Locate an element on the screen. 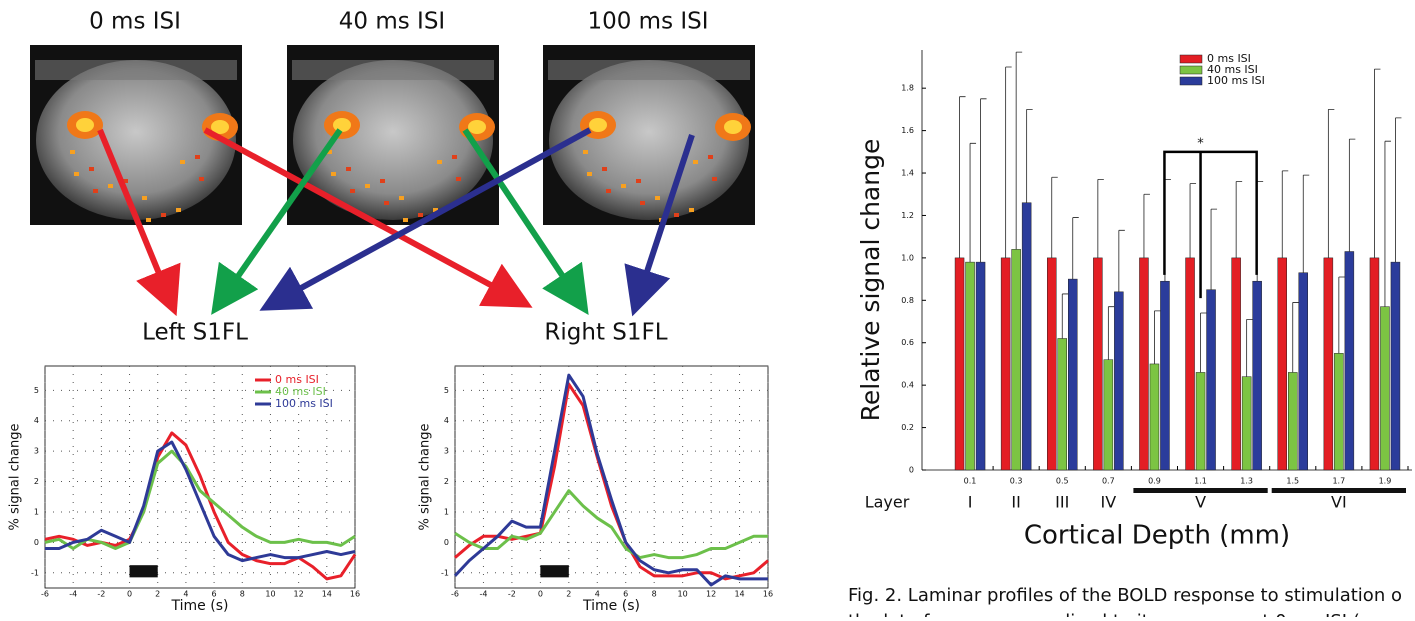 This screenshot has height=621, width=1415. x-tick-label: 1.9 is located at coordinates (1385, 481).